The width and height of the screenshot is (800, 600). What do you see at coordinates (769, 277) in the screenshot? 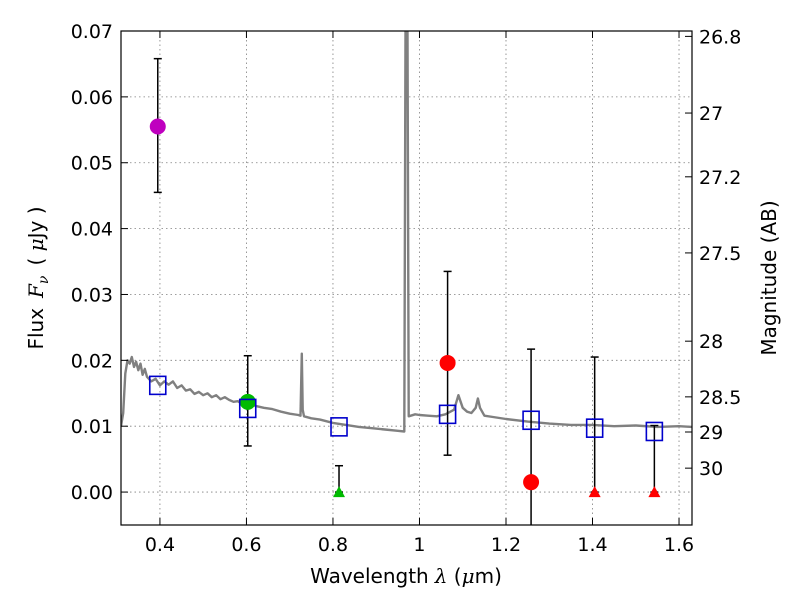
I see `magnitude-axis-label: Magnitude (AB)` at bounding box center [769, 277].